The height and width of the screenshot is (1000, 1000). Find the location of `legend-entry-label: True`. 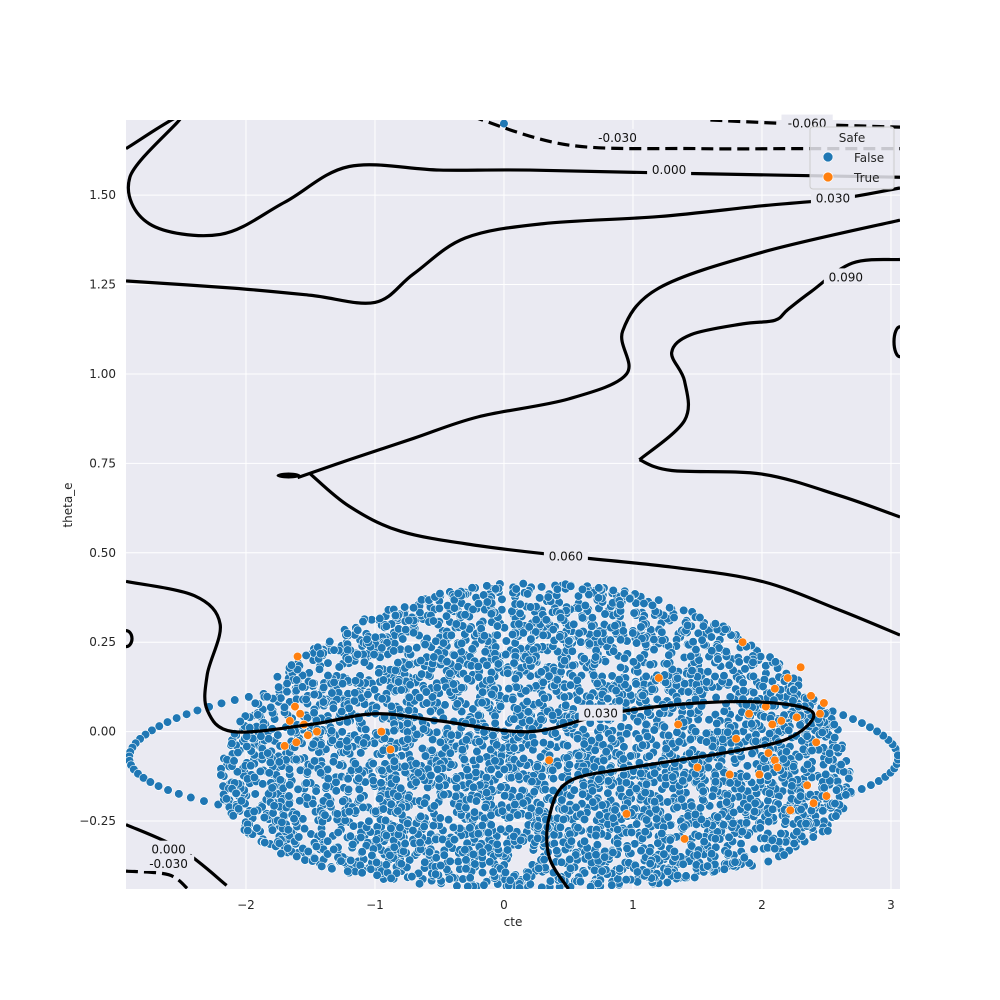

legend-entry-label: True is located at coordinates (866, 178).